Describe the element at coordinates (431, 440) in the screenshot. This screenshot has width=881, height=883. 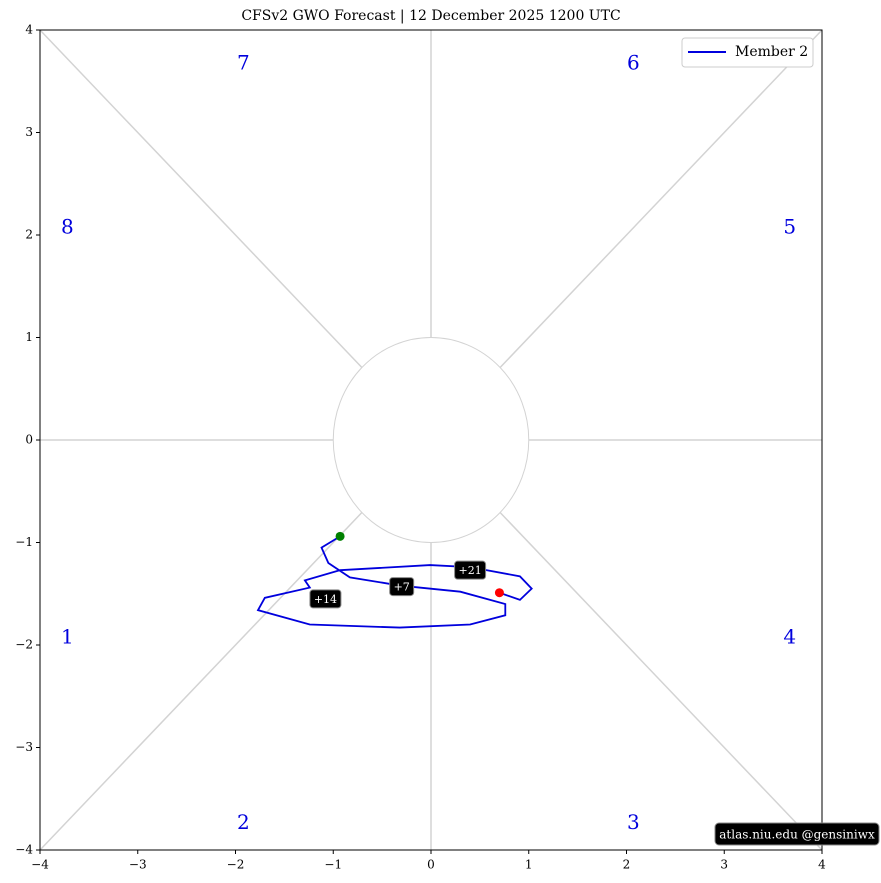
I see `center-circle` at that location.